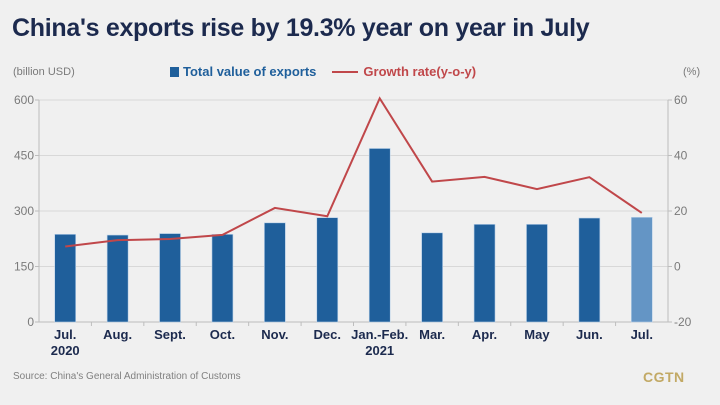 The width and height of the screenshot is (720, 405). I want to click on right-axis-unit: (%), so click(692, 72).